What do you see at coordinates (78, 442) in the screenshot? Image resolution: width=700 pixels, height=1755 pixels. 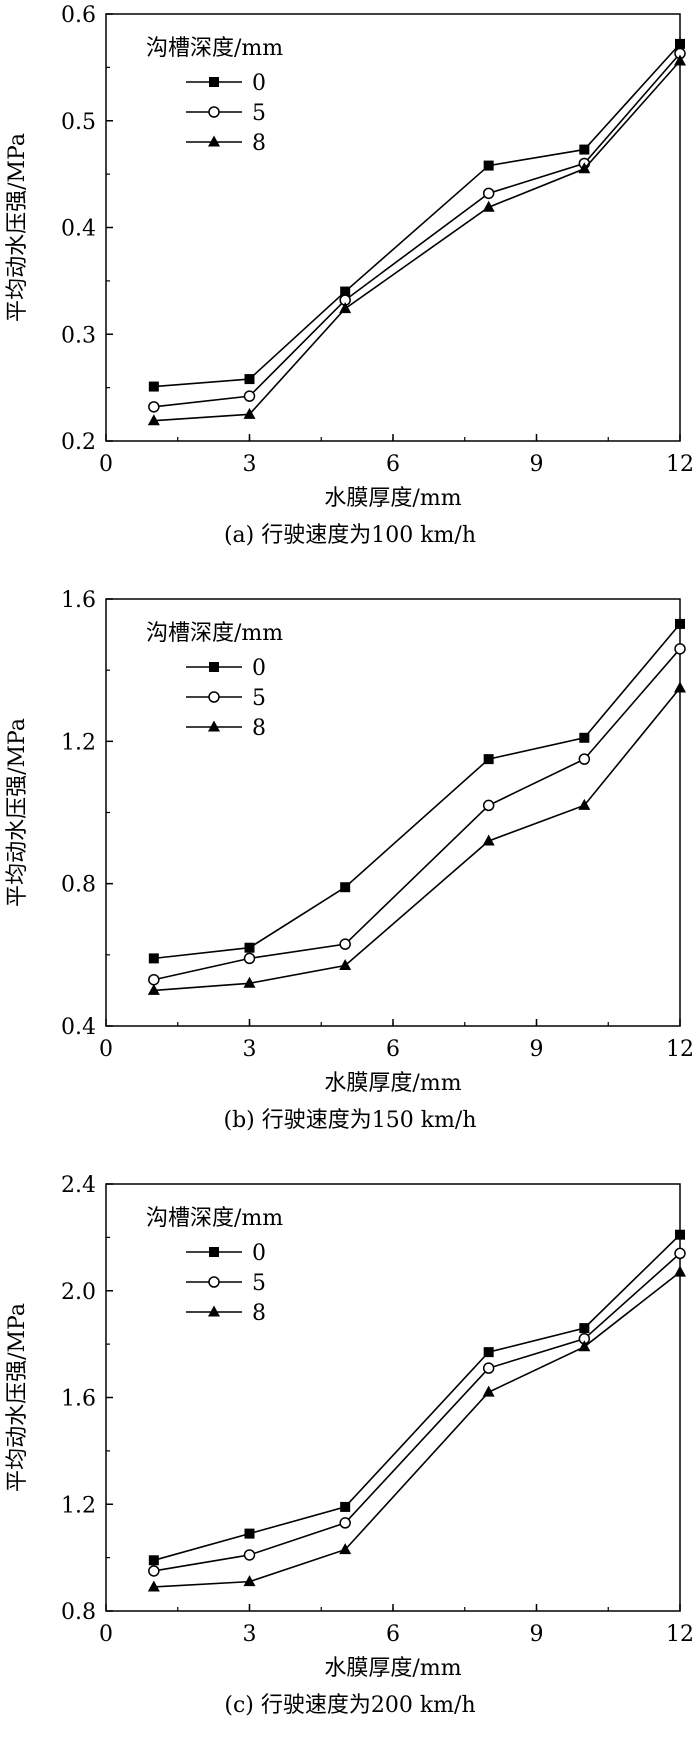 I see `y-tick-label: 0.2` at bounding box center [78, 442].